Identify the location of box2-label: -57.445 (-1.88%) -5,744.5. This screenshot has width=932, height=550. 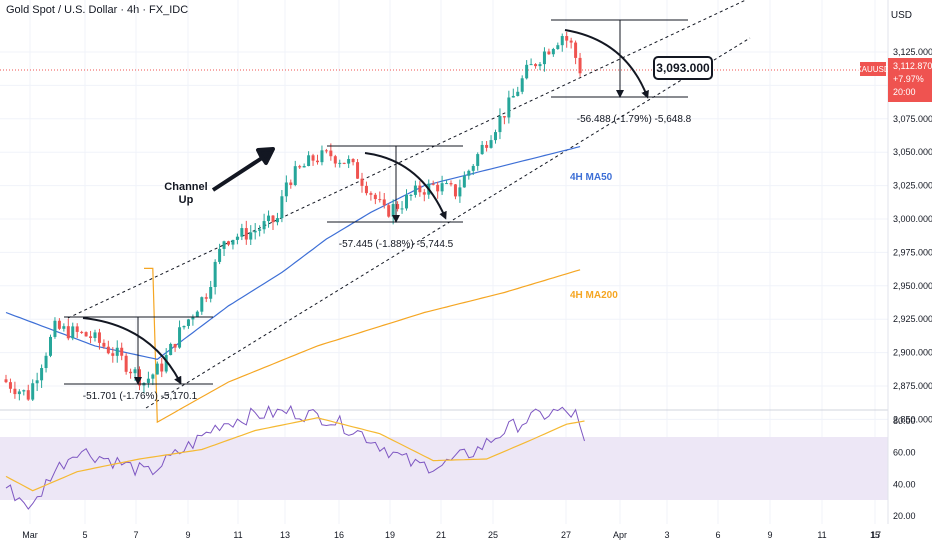
(396, 244).